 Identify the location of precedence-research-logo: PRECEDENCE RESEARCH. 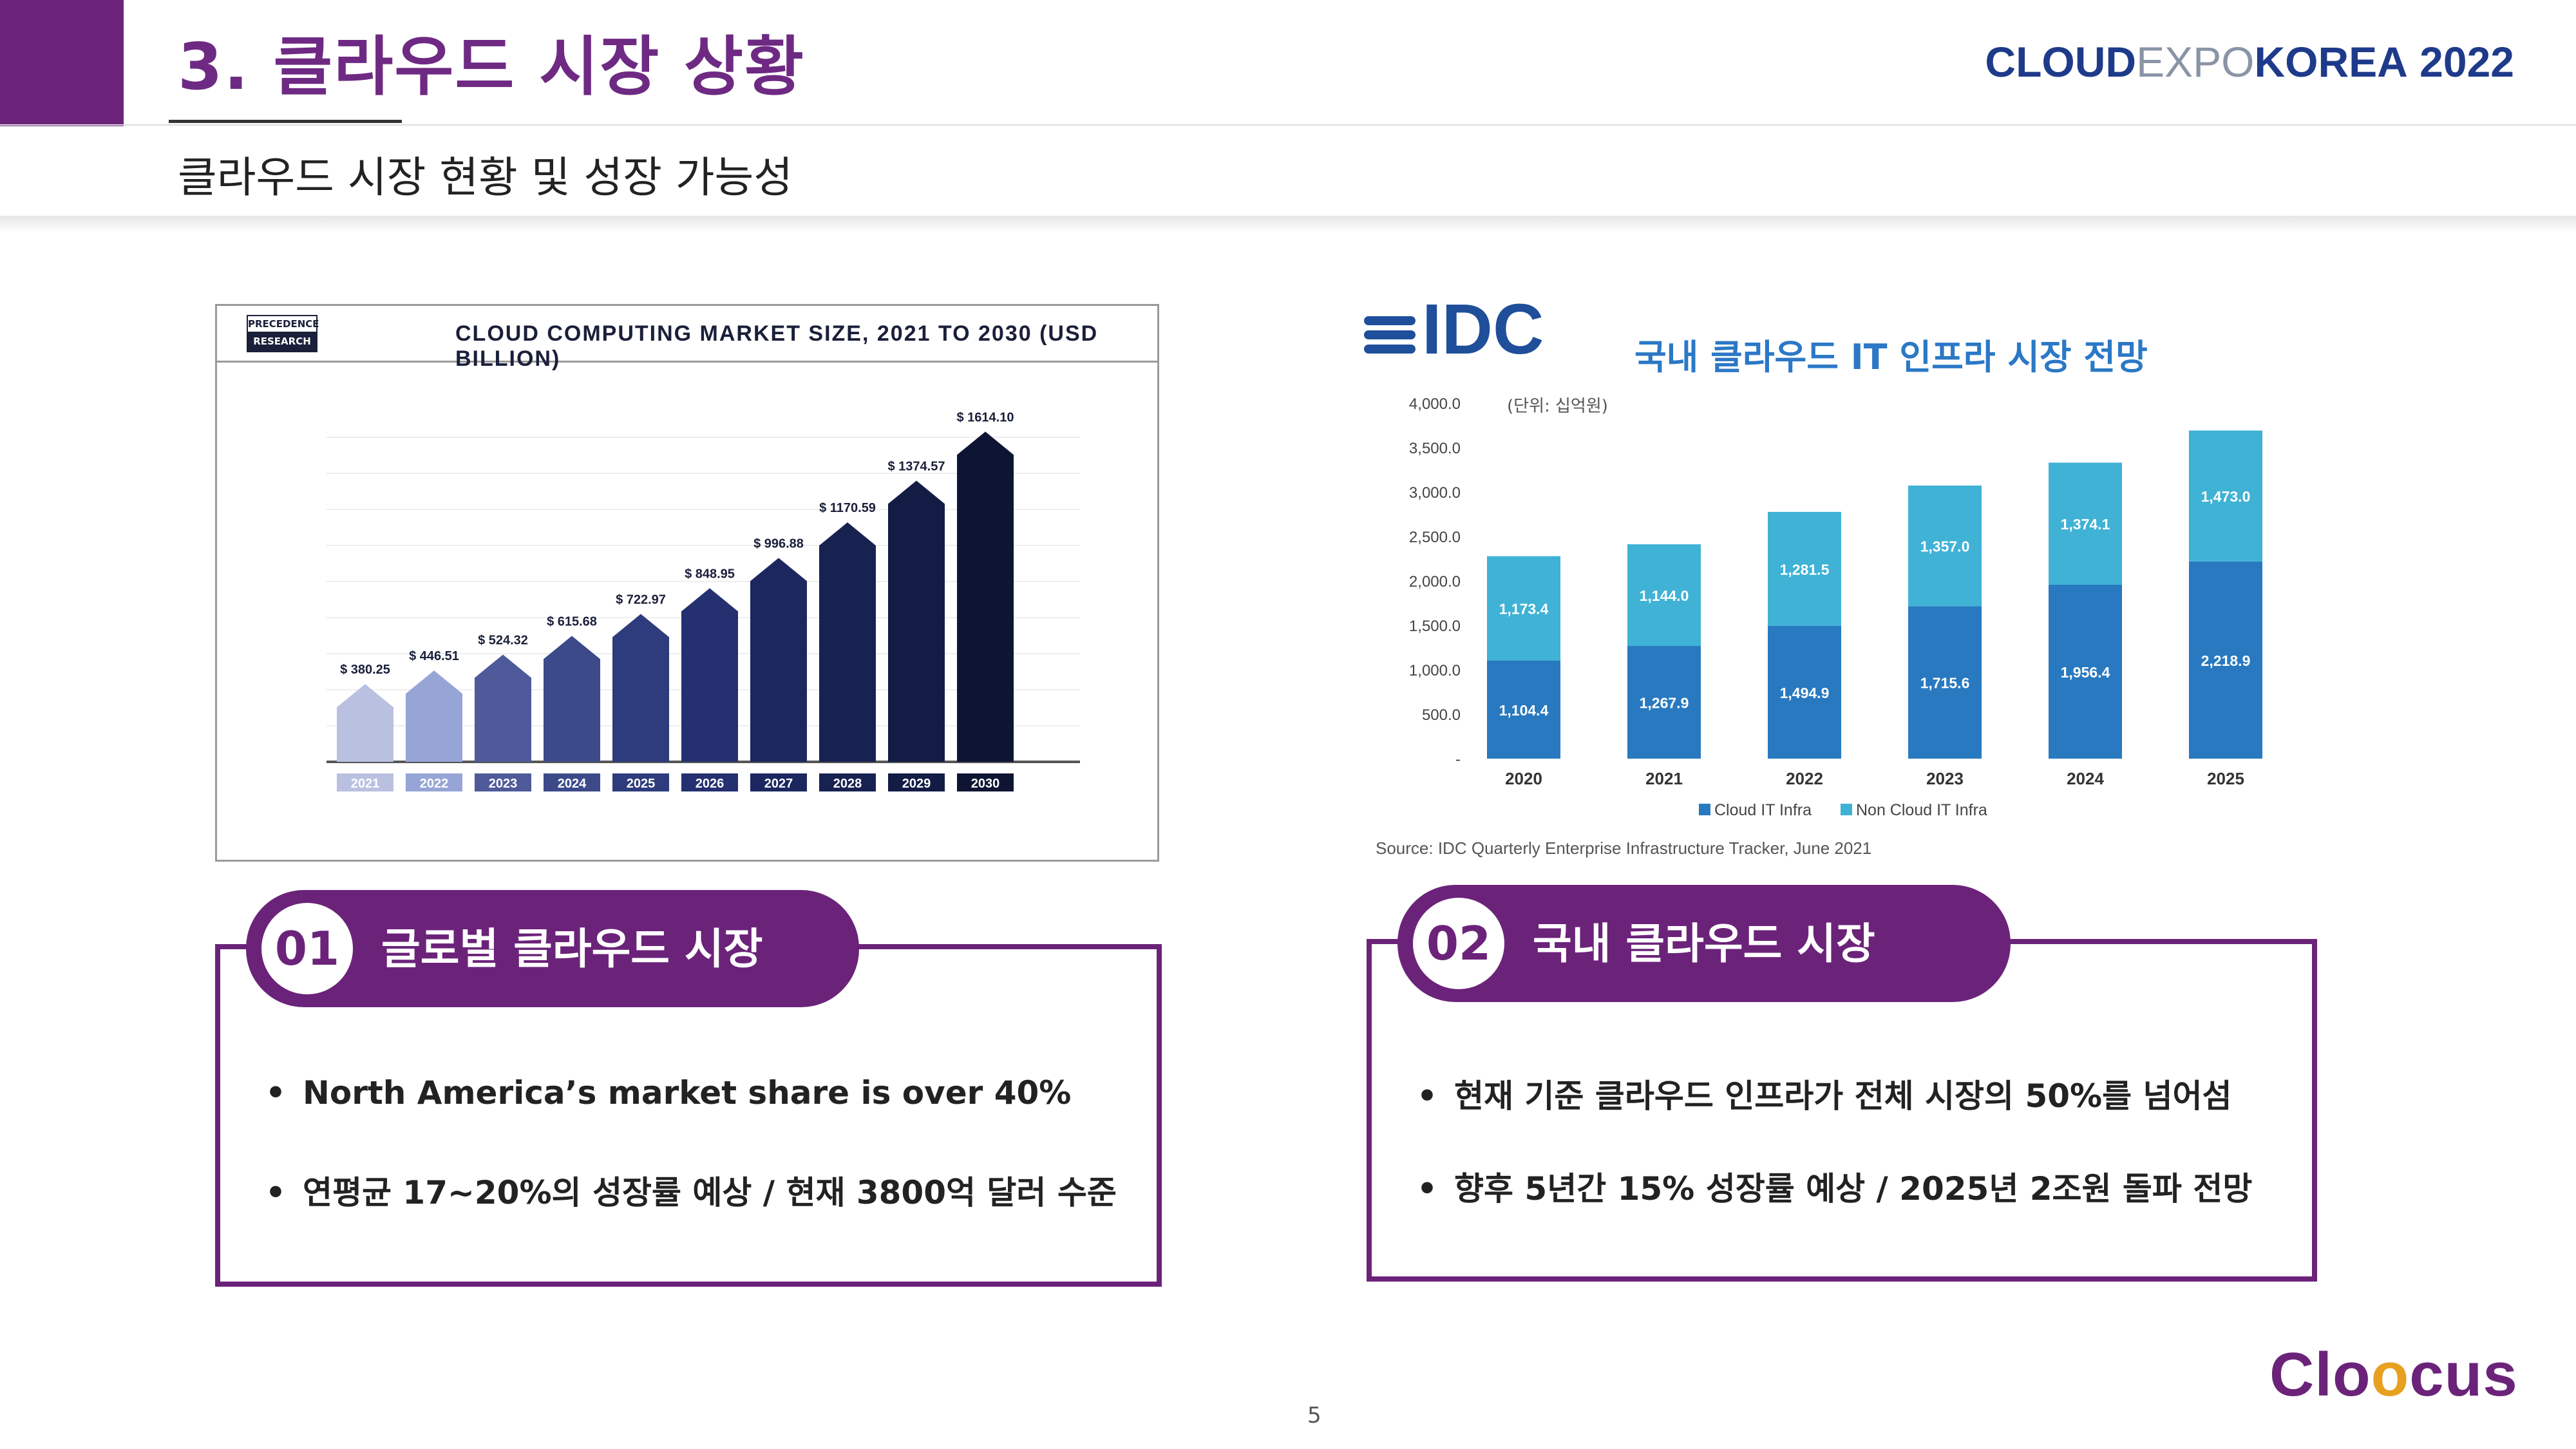
(283, 334).